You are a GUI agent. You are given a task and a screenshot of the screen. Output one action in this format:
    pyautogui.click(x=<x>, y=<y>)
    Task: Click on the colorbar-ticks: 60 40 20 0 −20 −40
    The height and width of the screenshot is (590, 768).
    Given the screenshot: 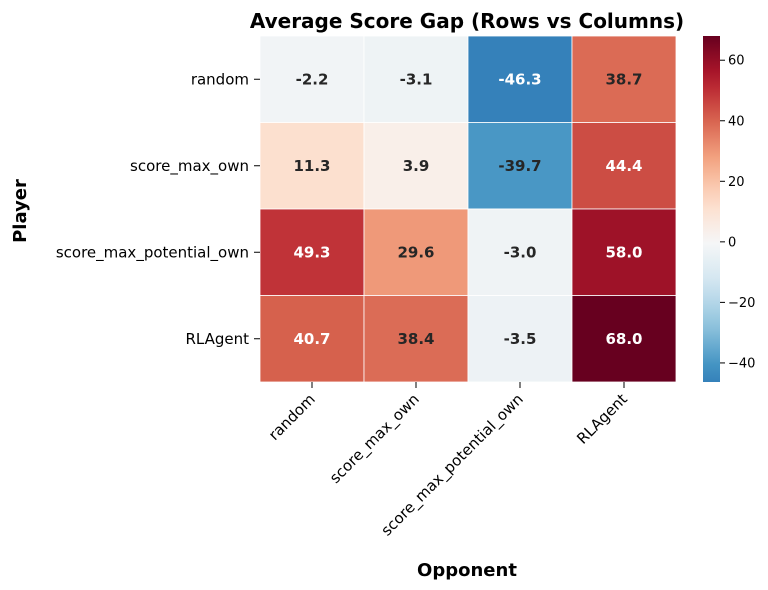 What is the action you would take?
    pyautogui.click(x=737, y=212)
    